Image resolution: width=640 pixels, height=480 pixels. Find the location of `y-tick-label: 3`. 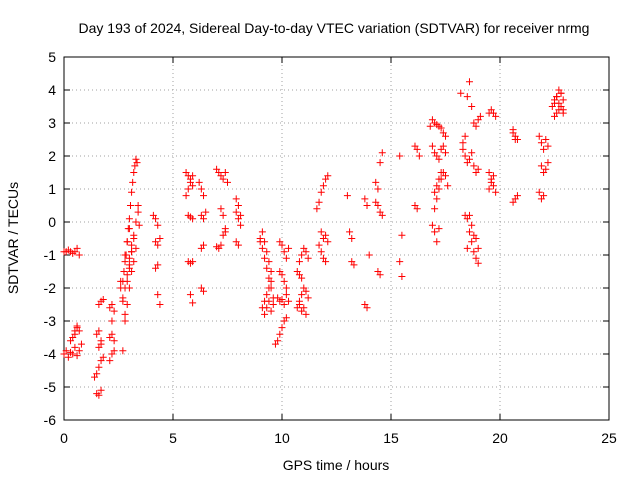

y-tick-label: 3 is located at coordinates (52, 123).